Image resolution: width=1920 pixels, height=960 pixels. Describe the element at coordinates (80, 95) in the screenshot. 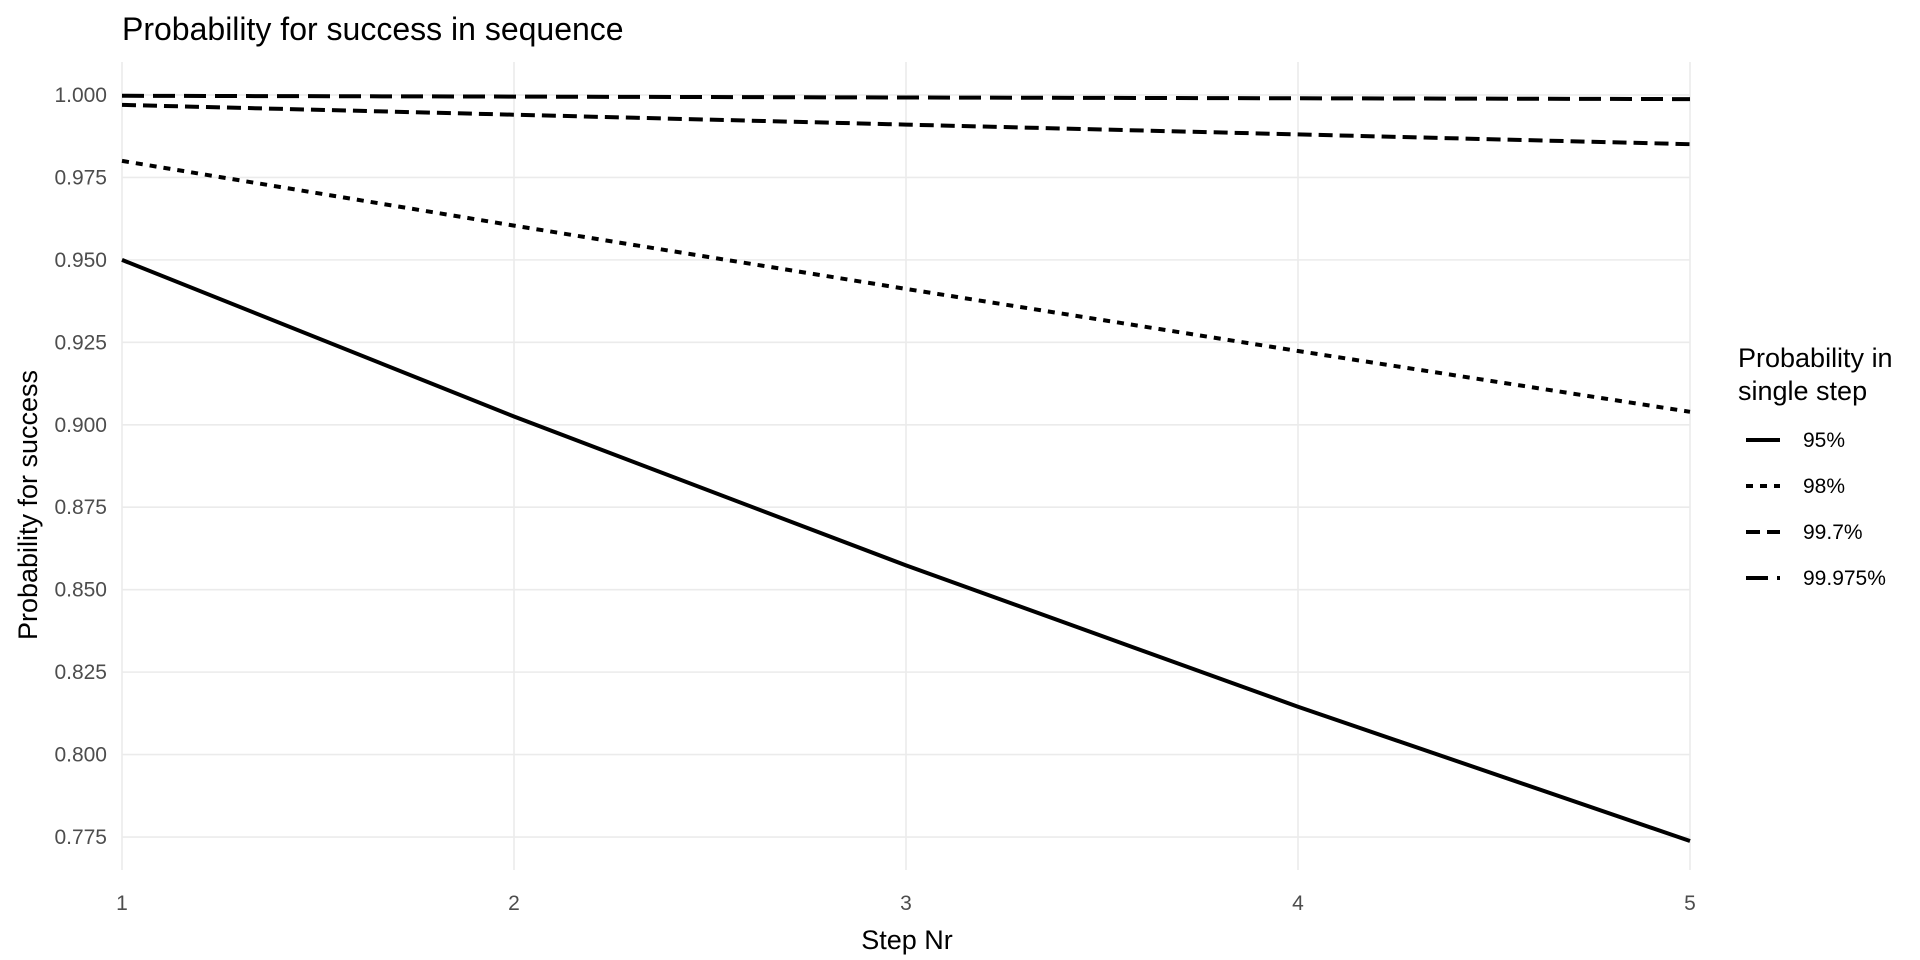

I see `y-tick-label: 1.000` at that location.